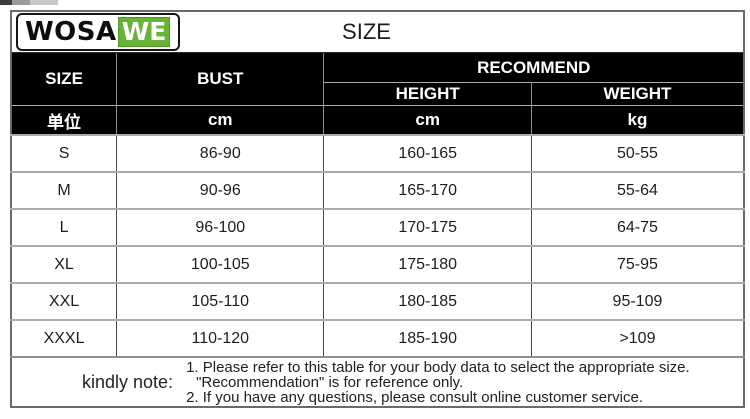  What do you see at coordinates (220, 120) in the screenshot?
I see `bust-unit: cm` at bounding box center [220, 120].